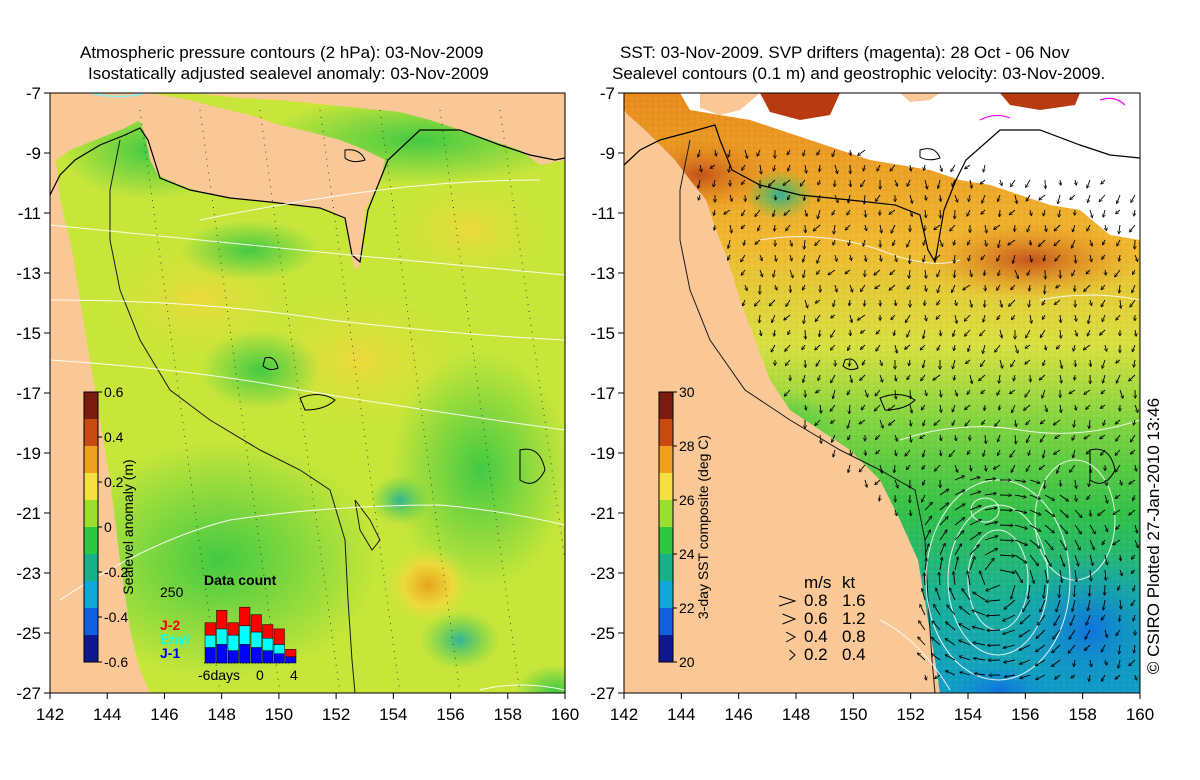 This screenshot has width=1200, height=780. Describe the element at coordinates (50, 714) in the screenshot. I see `left-x-tick-label: 142` at that location.